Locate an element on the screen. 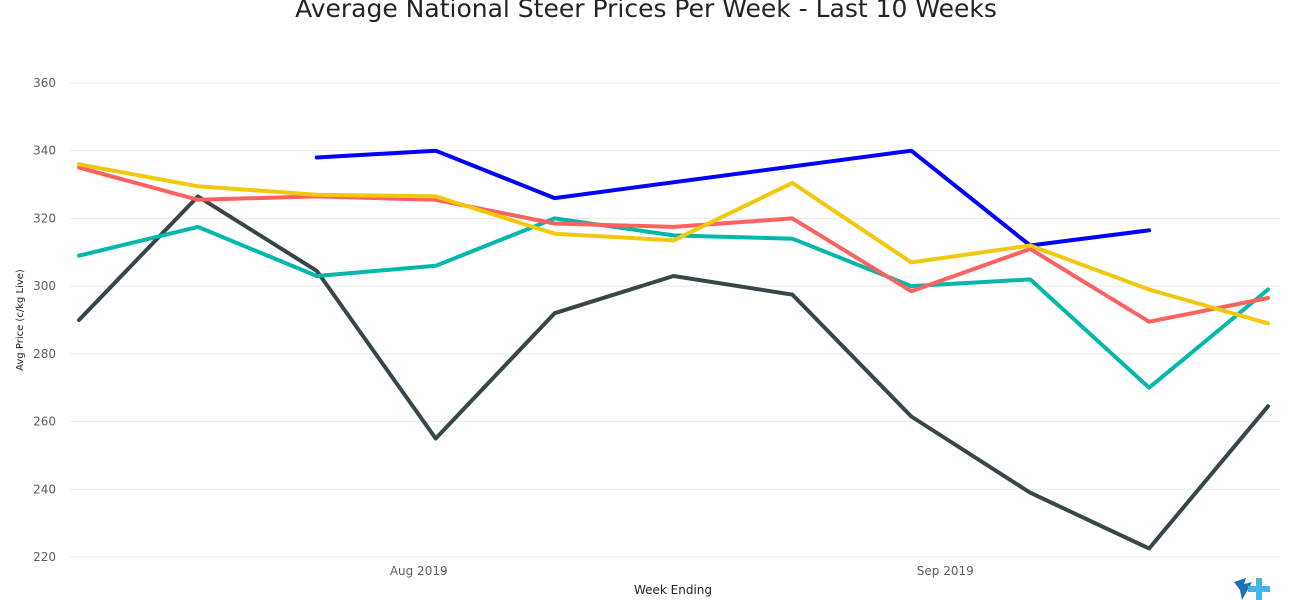 The image size is (1301, 600). y-tick-label: 240 is located at coordinates (44, 489).